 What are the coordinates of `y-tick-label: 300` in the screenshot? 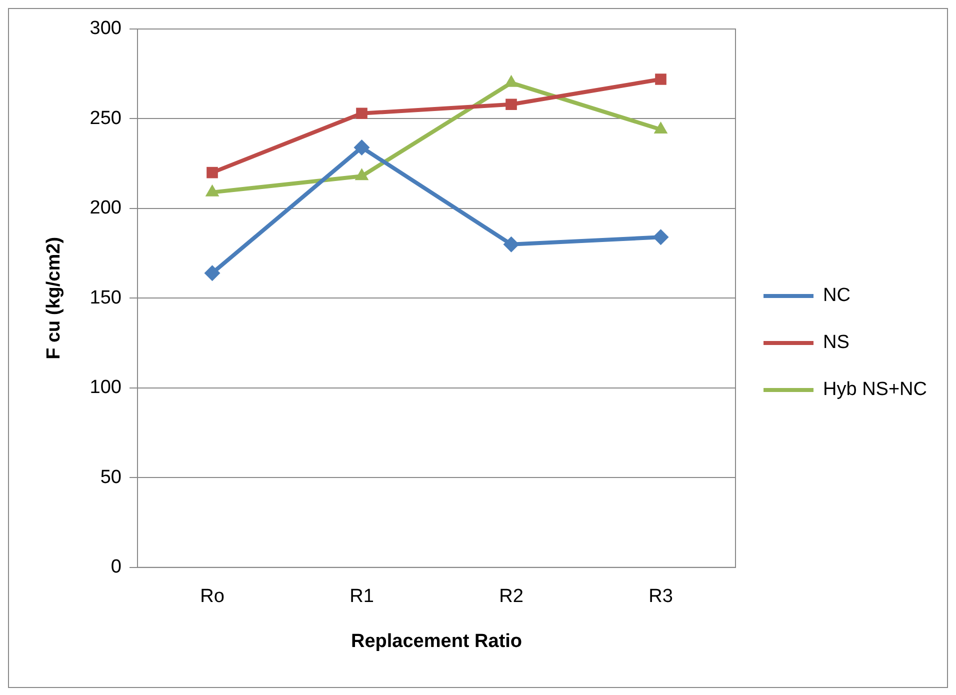 It's located at (106, 29).